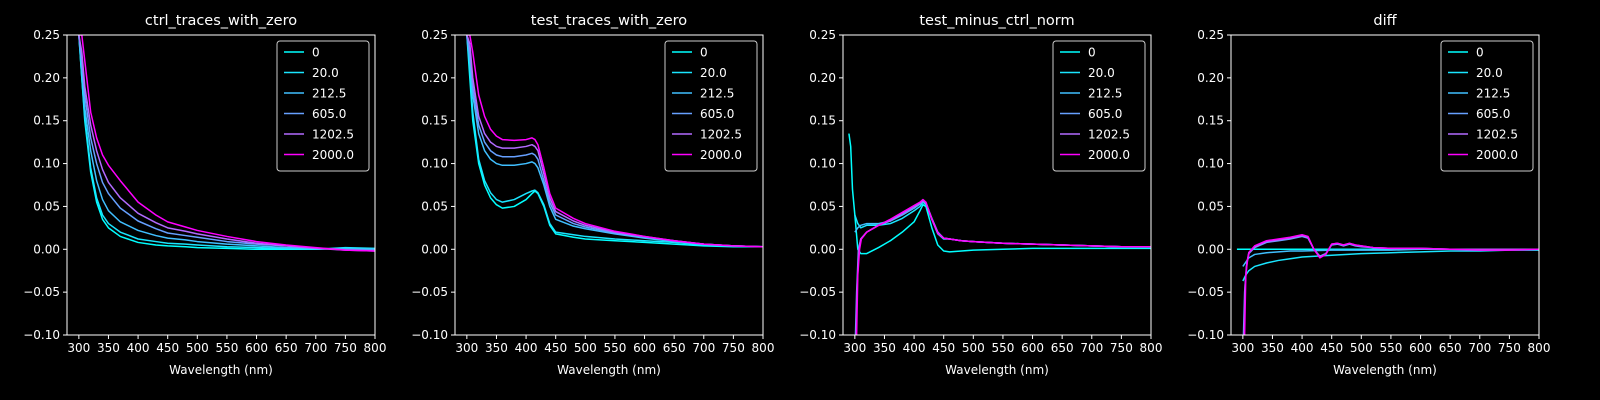 Image resolution: width=1600 pixels, height=400 pixels. I want to click on axes-frame, so click(221, 185).